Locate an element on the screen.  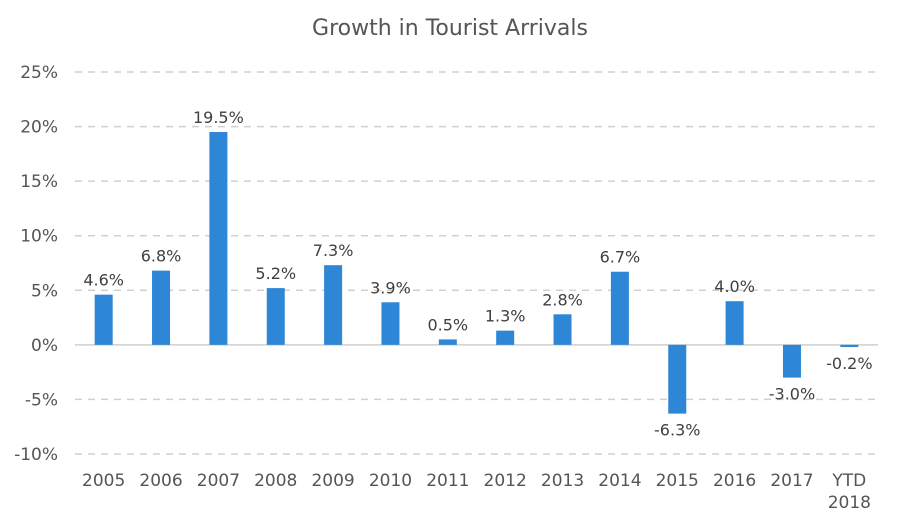
x-category-label: 2017 is located at coordinates (791, 481).